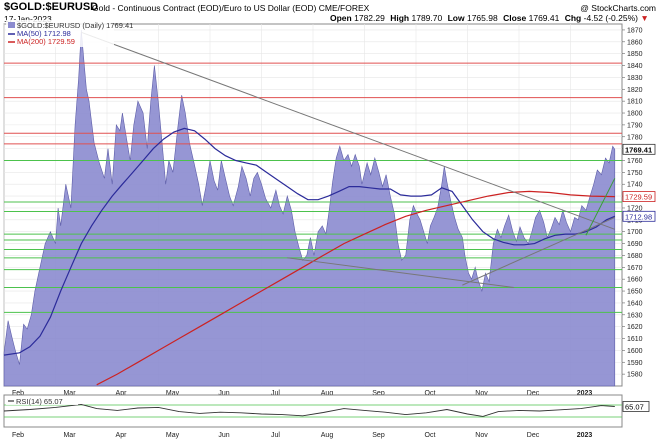 The image size is (660, 442). What do you see at coordinates (635, 303) in the screenshot?
I see `y-tick-label: 1640` at bounding box center [635, 303].